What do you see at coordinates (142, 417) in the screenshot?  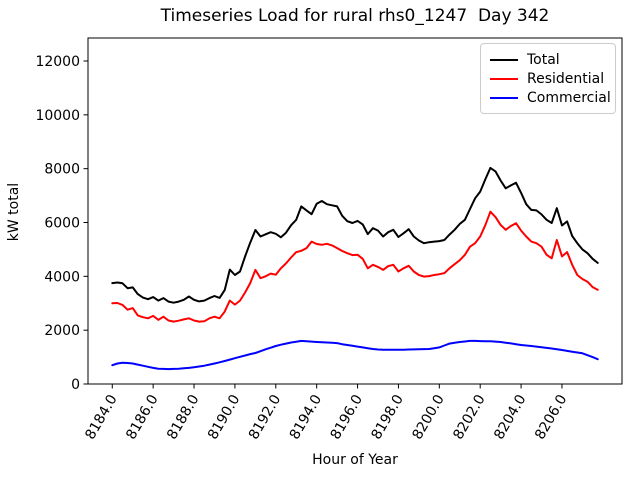 I see `x-tick-label: 8186.0` at bounding box center [142, 417].